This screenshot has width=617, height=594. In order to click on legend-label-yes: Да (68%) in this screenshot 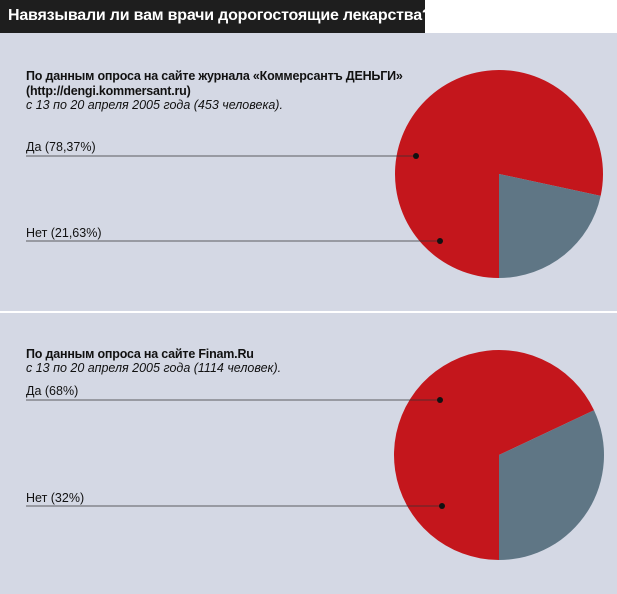, I will do `click(52, 391)`.